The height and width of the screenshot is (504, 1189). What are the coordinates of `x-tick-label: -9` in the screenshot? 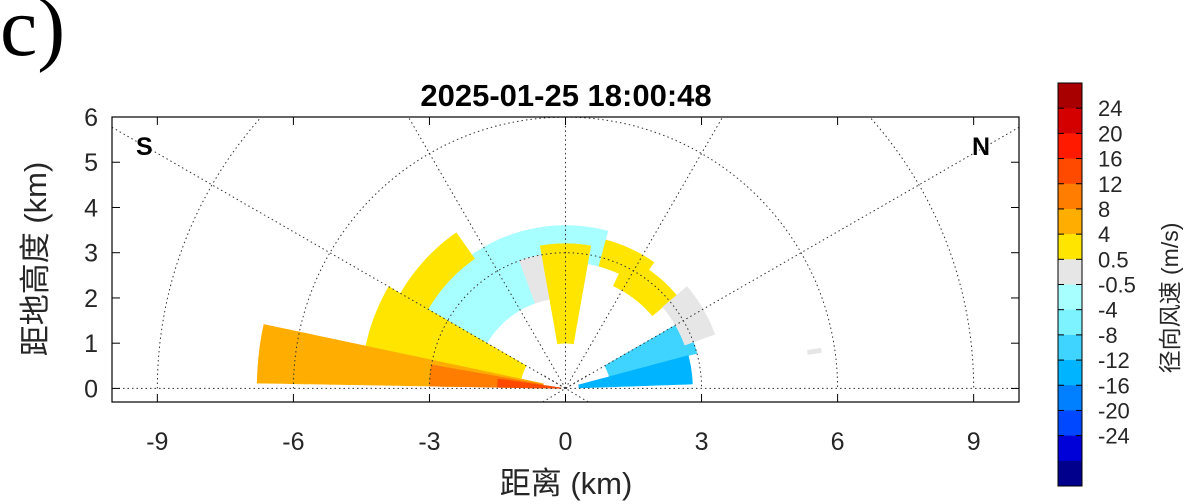 It's located at (157, 442).